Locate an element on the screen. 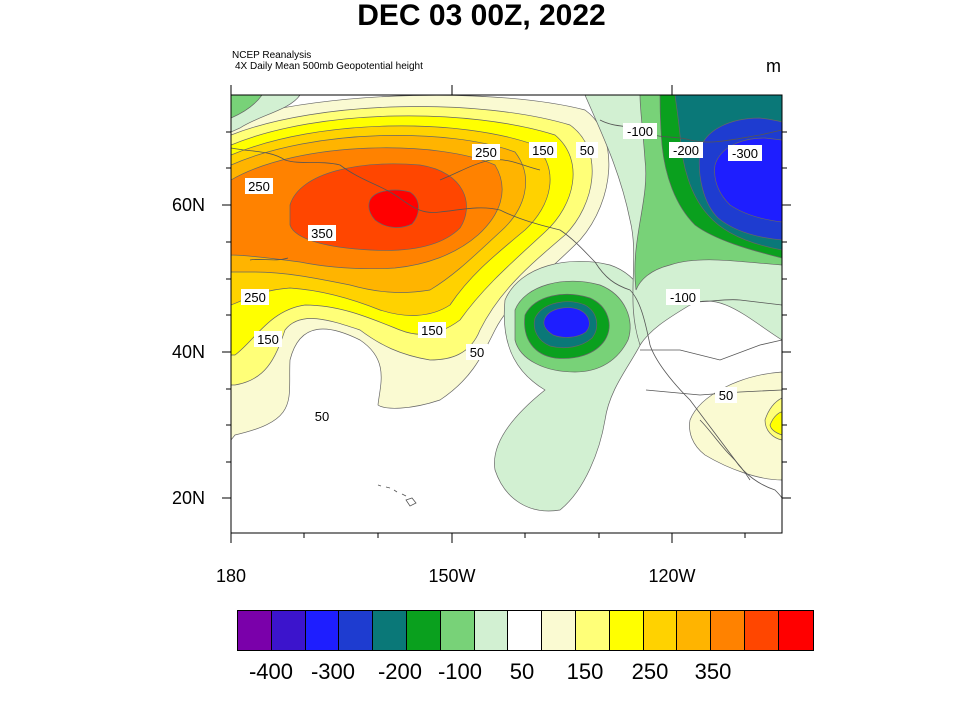 Image resolution: width=963 pixels, height=703 pixels. lon-label-120w: 120W is located at coordinates (672, 576).